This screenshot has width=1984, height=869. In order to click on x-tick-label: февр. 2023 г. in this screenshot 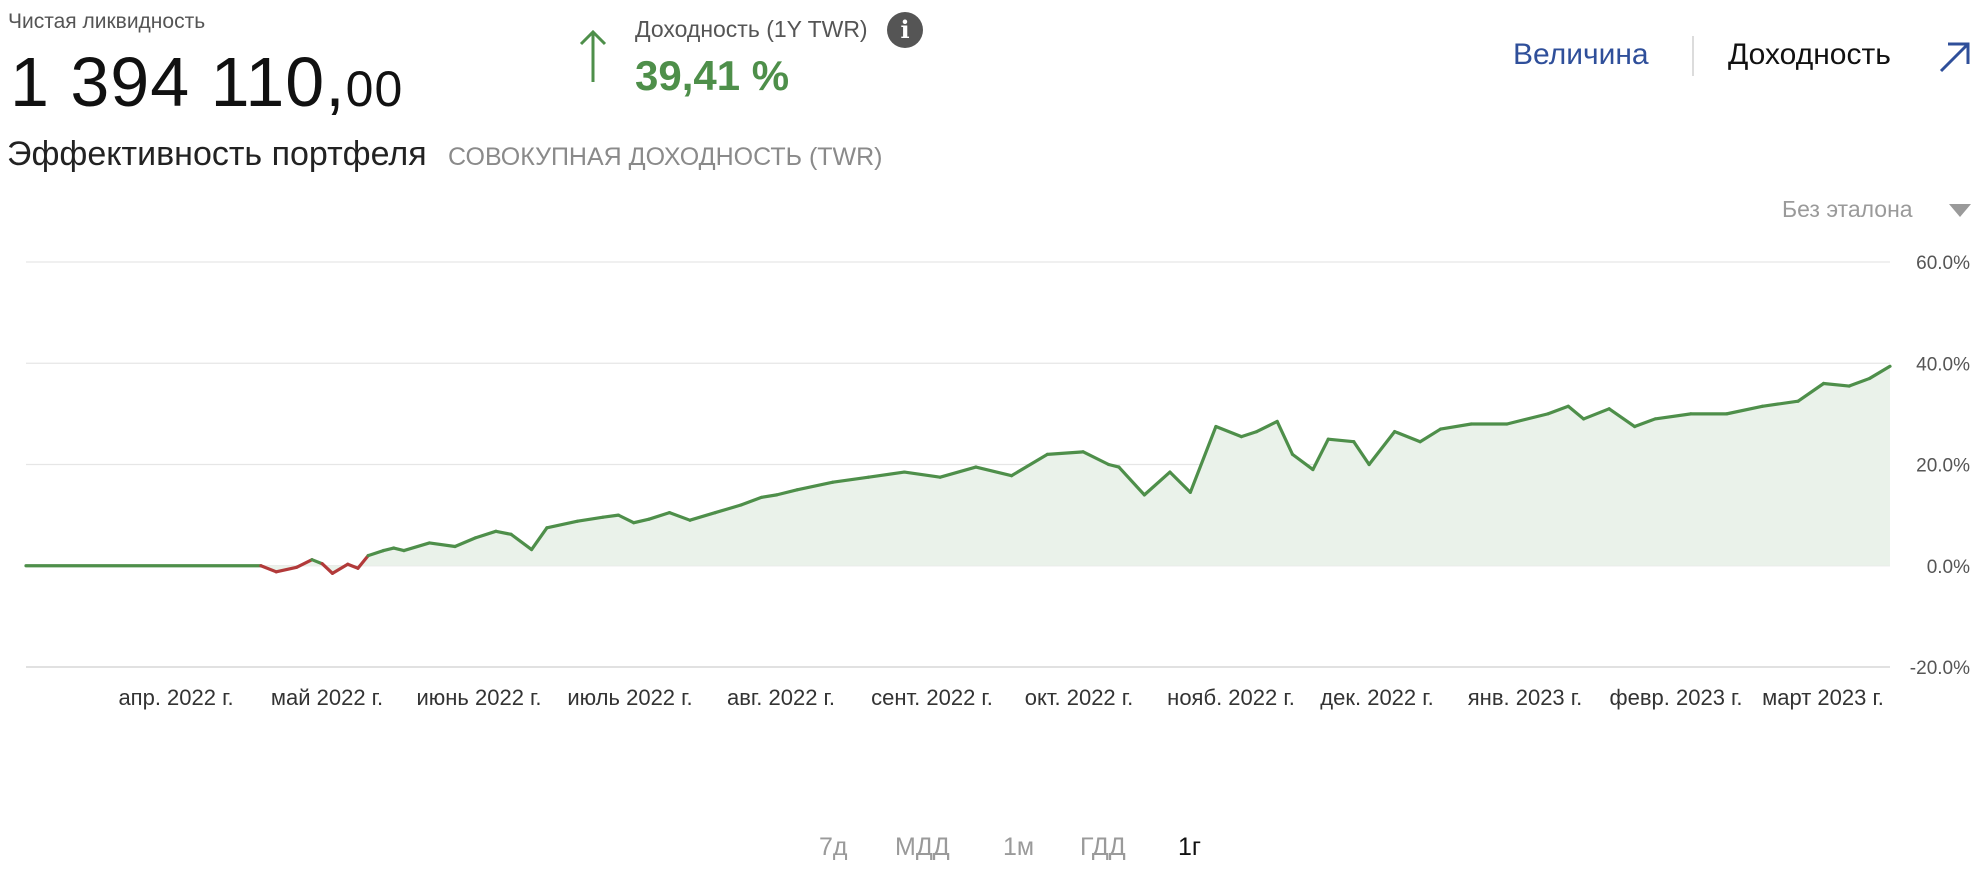, I will do `click(1676, 697)`.